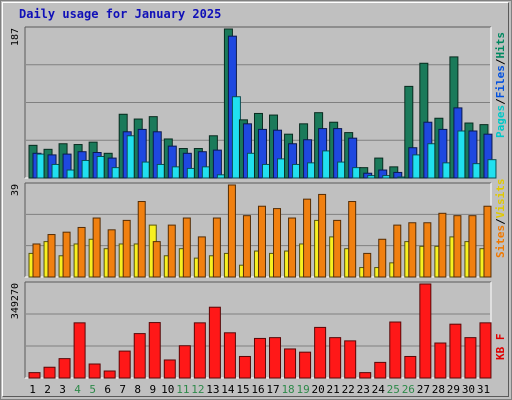 This screenshot has height=400, width=512. Describe the element at coordinates (500, 61) in the screenshot. I see `legend-part-3: /` at that location.